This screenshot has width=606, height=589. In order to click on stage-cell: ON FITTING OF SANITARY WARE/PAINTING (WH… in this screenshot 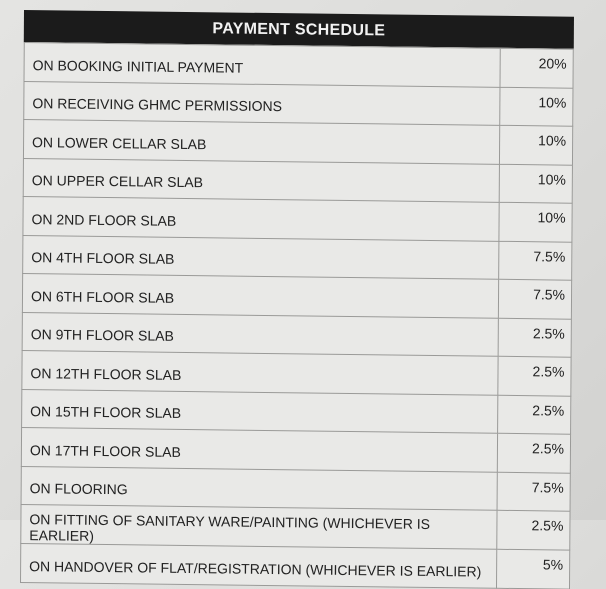, I will do `click(259, 527)`.